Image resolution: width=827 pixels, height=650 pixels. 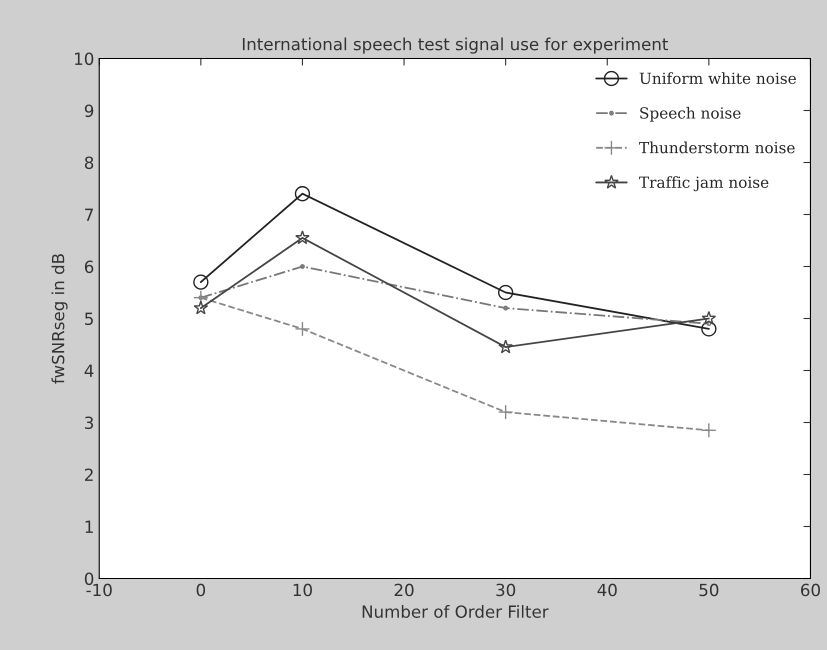 I want to click on y-tick-label: 6, so click(x=89, y=267).